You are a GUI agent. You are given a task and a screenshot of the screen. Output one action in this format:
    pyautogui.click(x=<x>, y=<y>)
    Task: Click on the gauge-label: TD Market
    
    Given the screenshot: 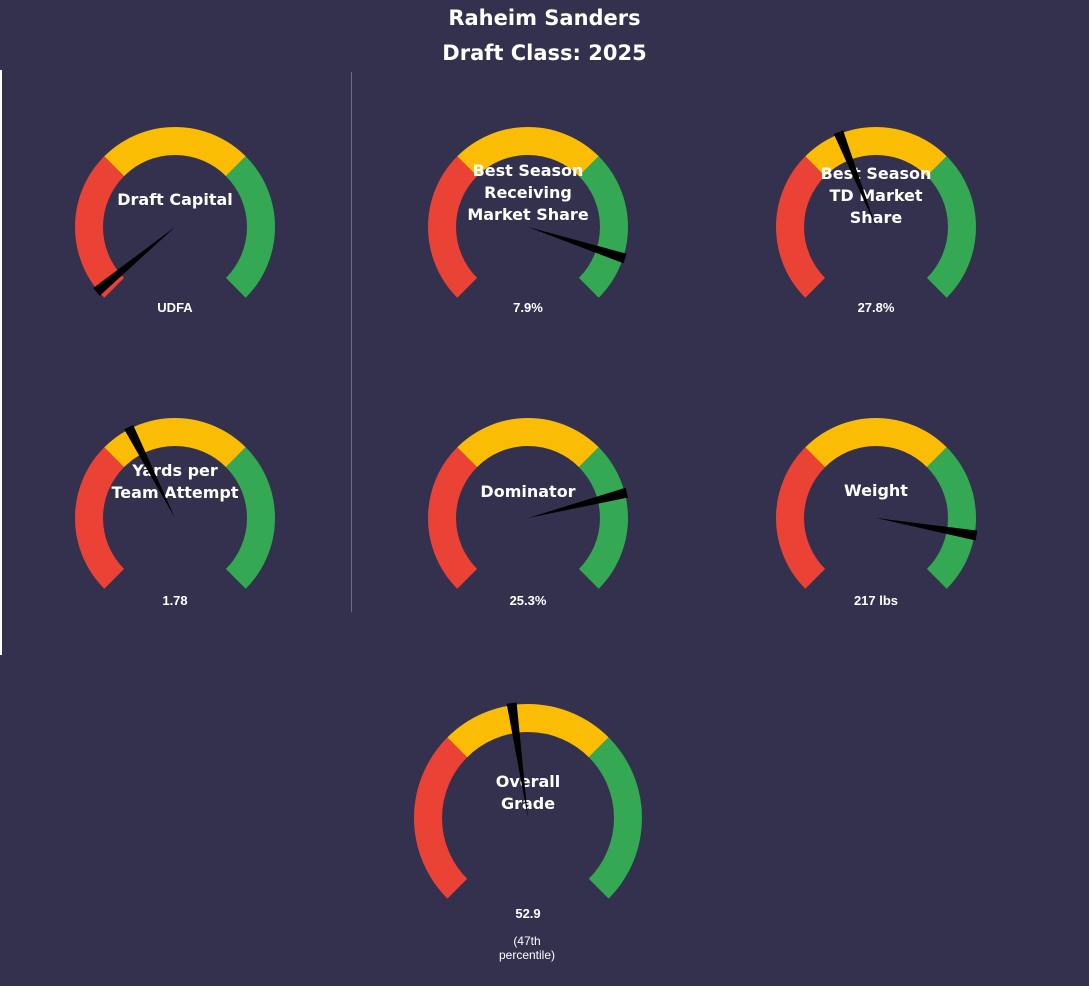 What is the action you would take?
    pyautogui.click(x=875, y=195)
    